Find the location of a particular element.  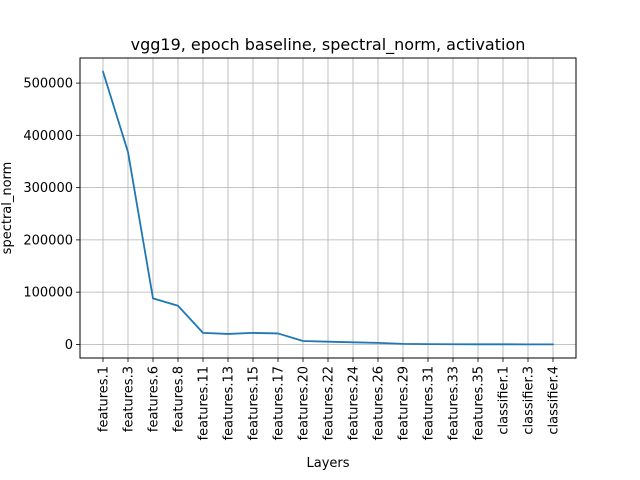

x-tick-label: features.20 is located at coordinates (304, 403).